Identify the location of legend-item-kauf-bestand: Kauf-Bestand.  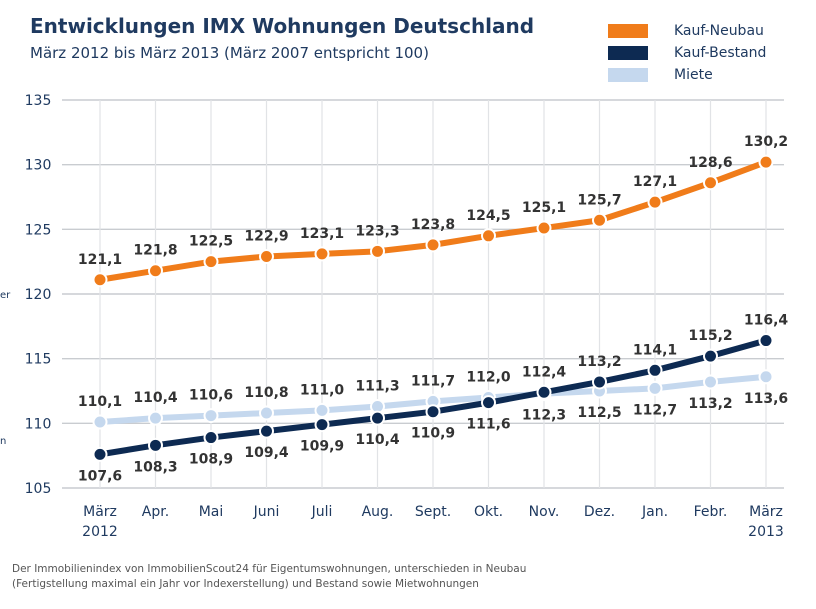
(687, 53).